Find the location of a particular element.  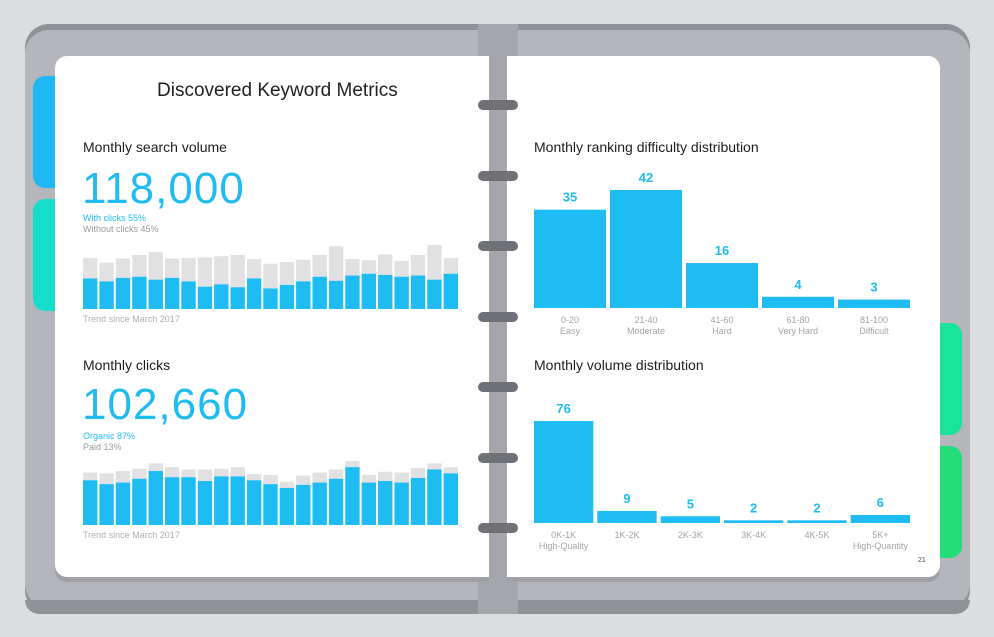

clicks-trend-chart is located at coordinates (270, 493).